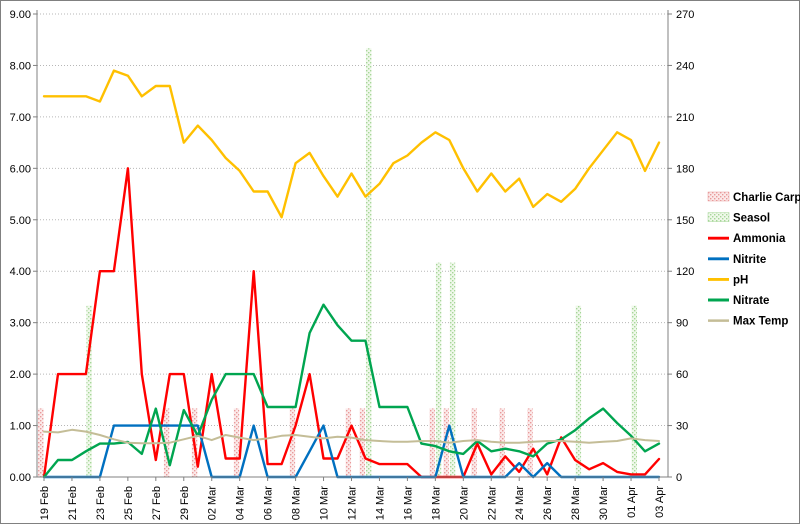  What do you see at coordinates (718, 196) in the screenshot?
I see `legend-swatch-charlie-carp` at bounding box center [718, 196].